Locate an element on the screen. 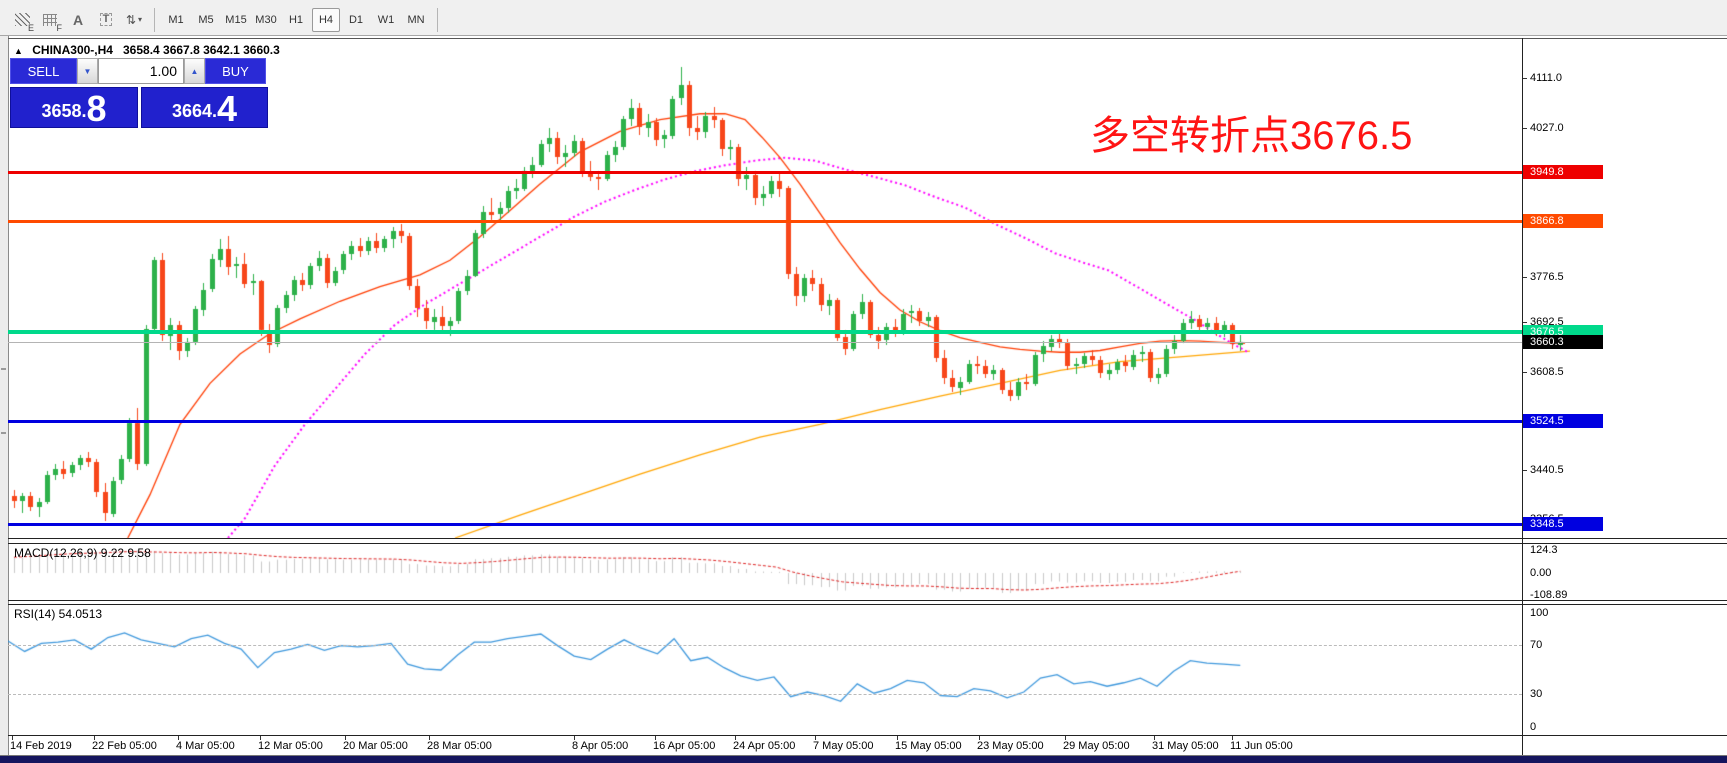  buy-price: 3664. is located at coordinates (194, 111).